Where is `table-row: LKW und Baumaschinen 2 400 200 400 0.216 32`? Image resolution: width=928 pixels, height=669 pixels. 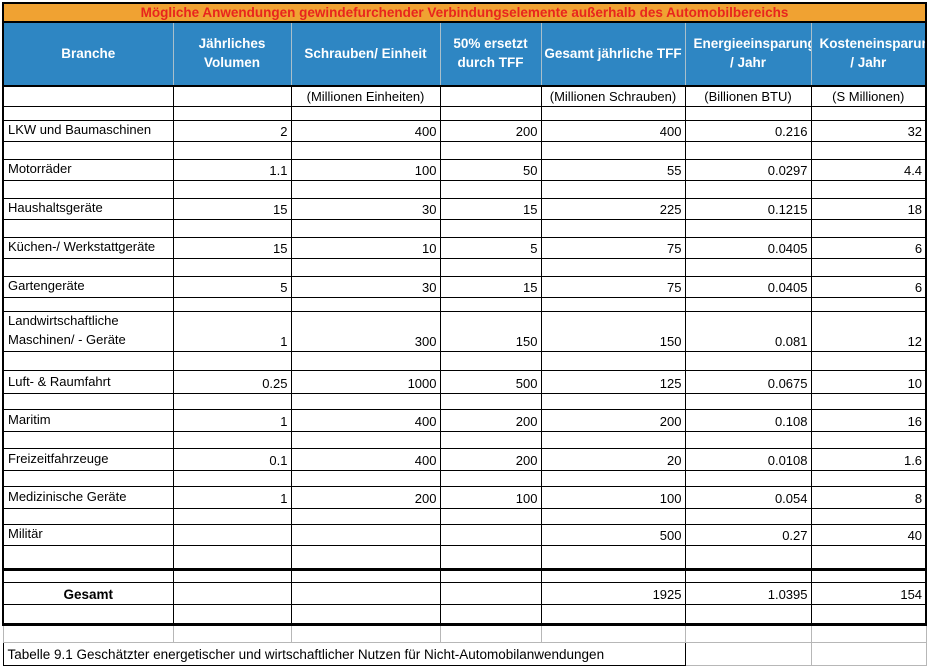 table-row: LKW und Baumaschinen 2 400 200 400 0.216 32 is located at coordinates (465, 130).